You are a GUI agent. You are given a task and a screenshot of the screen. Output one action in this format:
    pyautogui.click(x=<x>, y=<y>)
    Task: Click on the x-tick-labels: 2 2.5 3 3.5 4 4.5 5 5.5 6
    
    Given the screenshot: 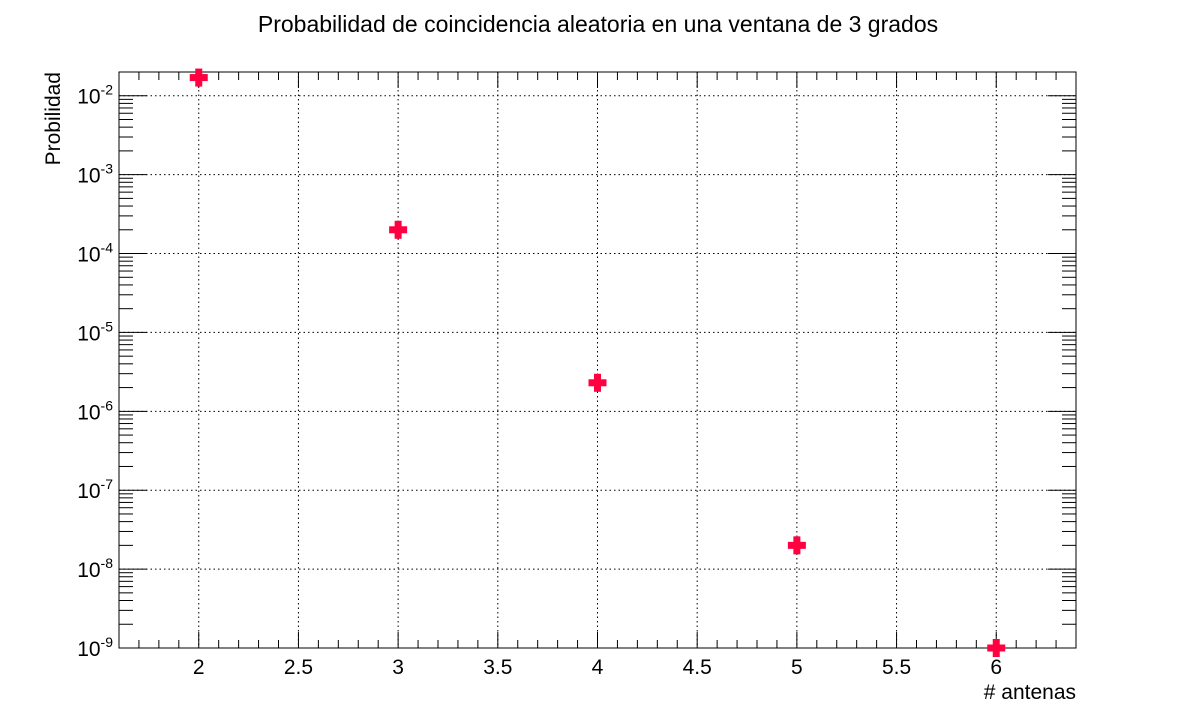 What is the action you would take?
    pyautogui.click(x=597, y=667)
    